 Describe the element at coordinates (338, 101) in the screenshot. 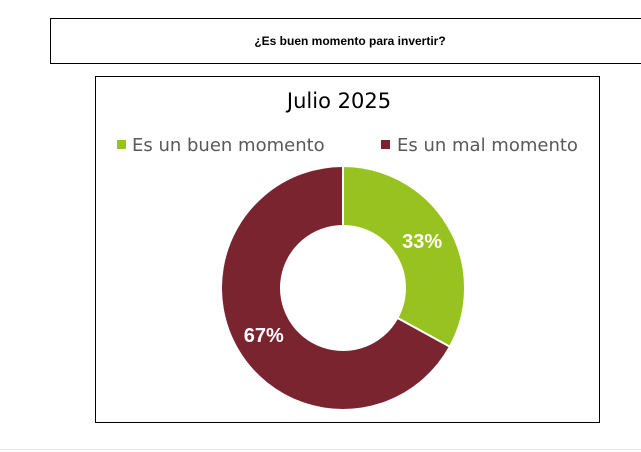

I see `chart-title: Julio 2025` at that location.